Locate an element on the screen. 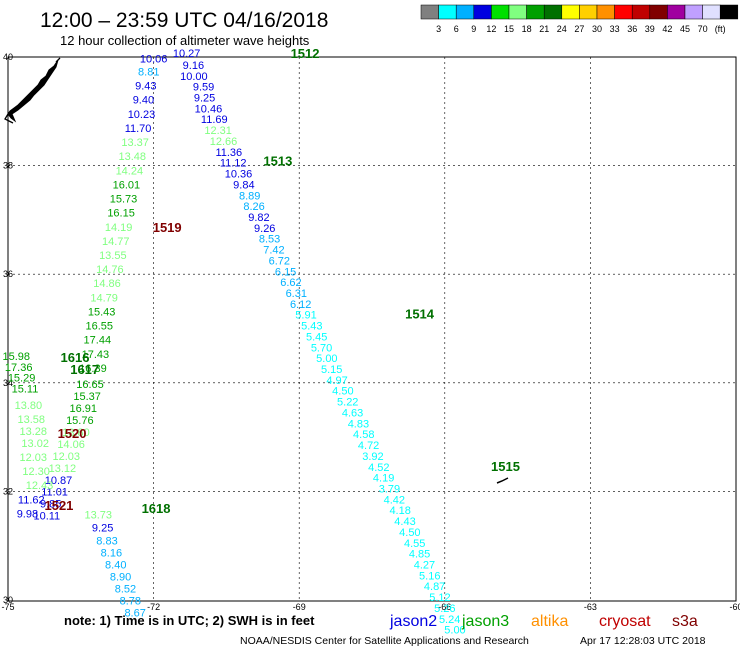  wave-height-value: 16.91 is located at coordinates (83, 409).